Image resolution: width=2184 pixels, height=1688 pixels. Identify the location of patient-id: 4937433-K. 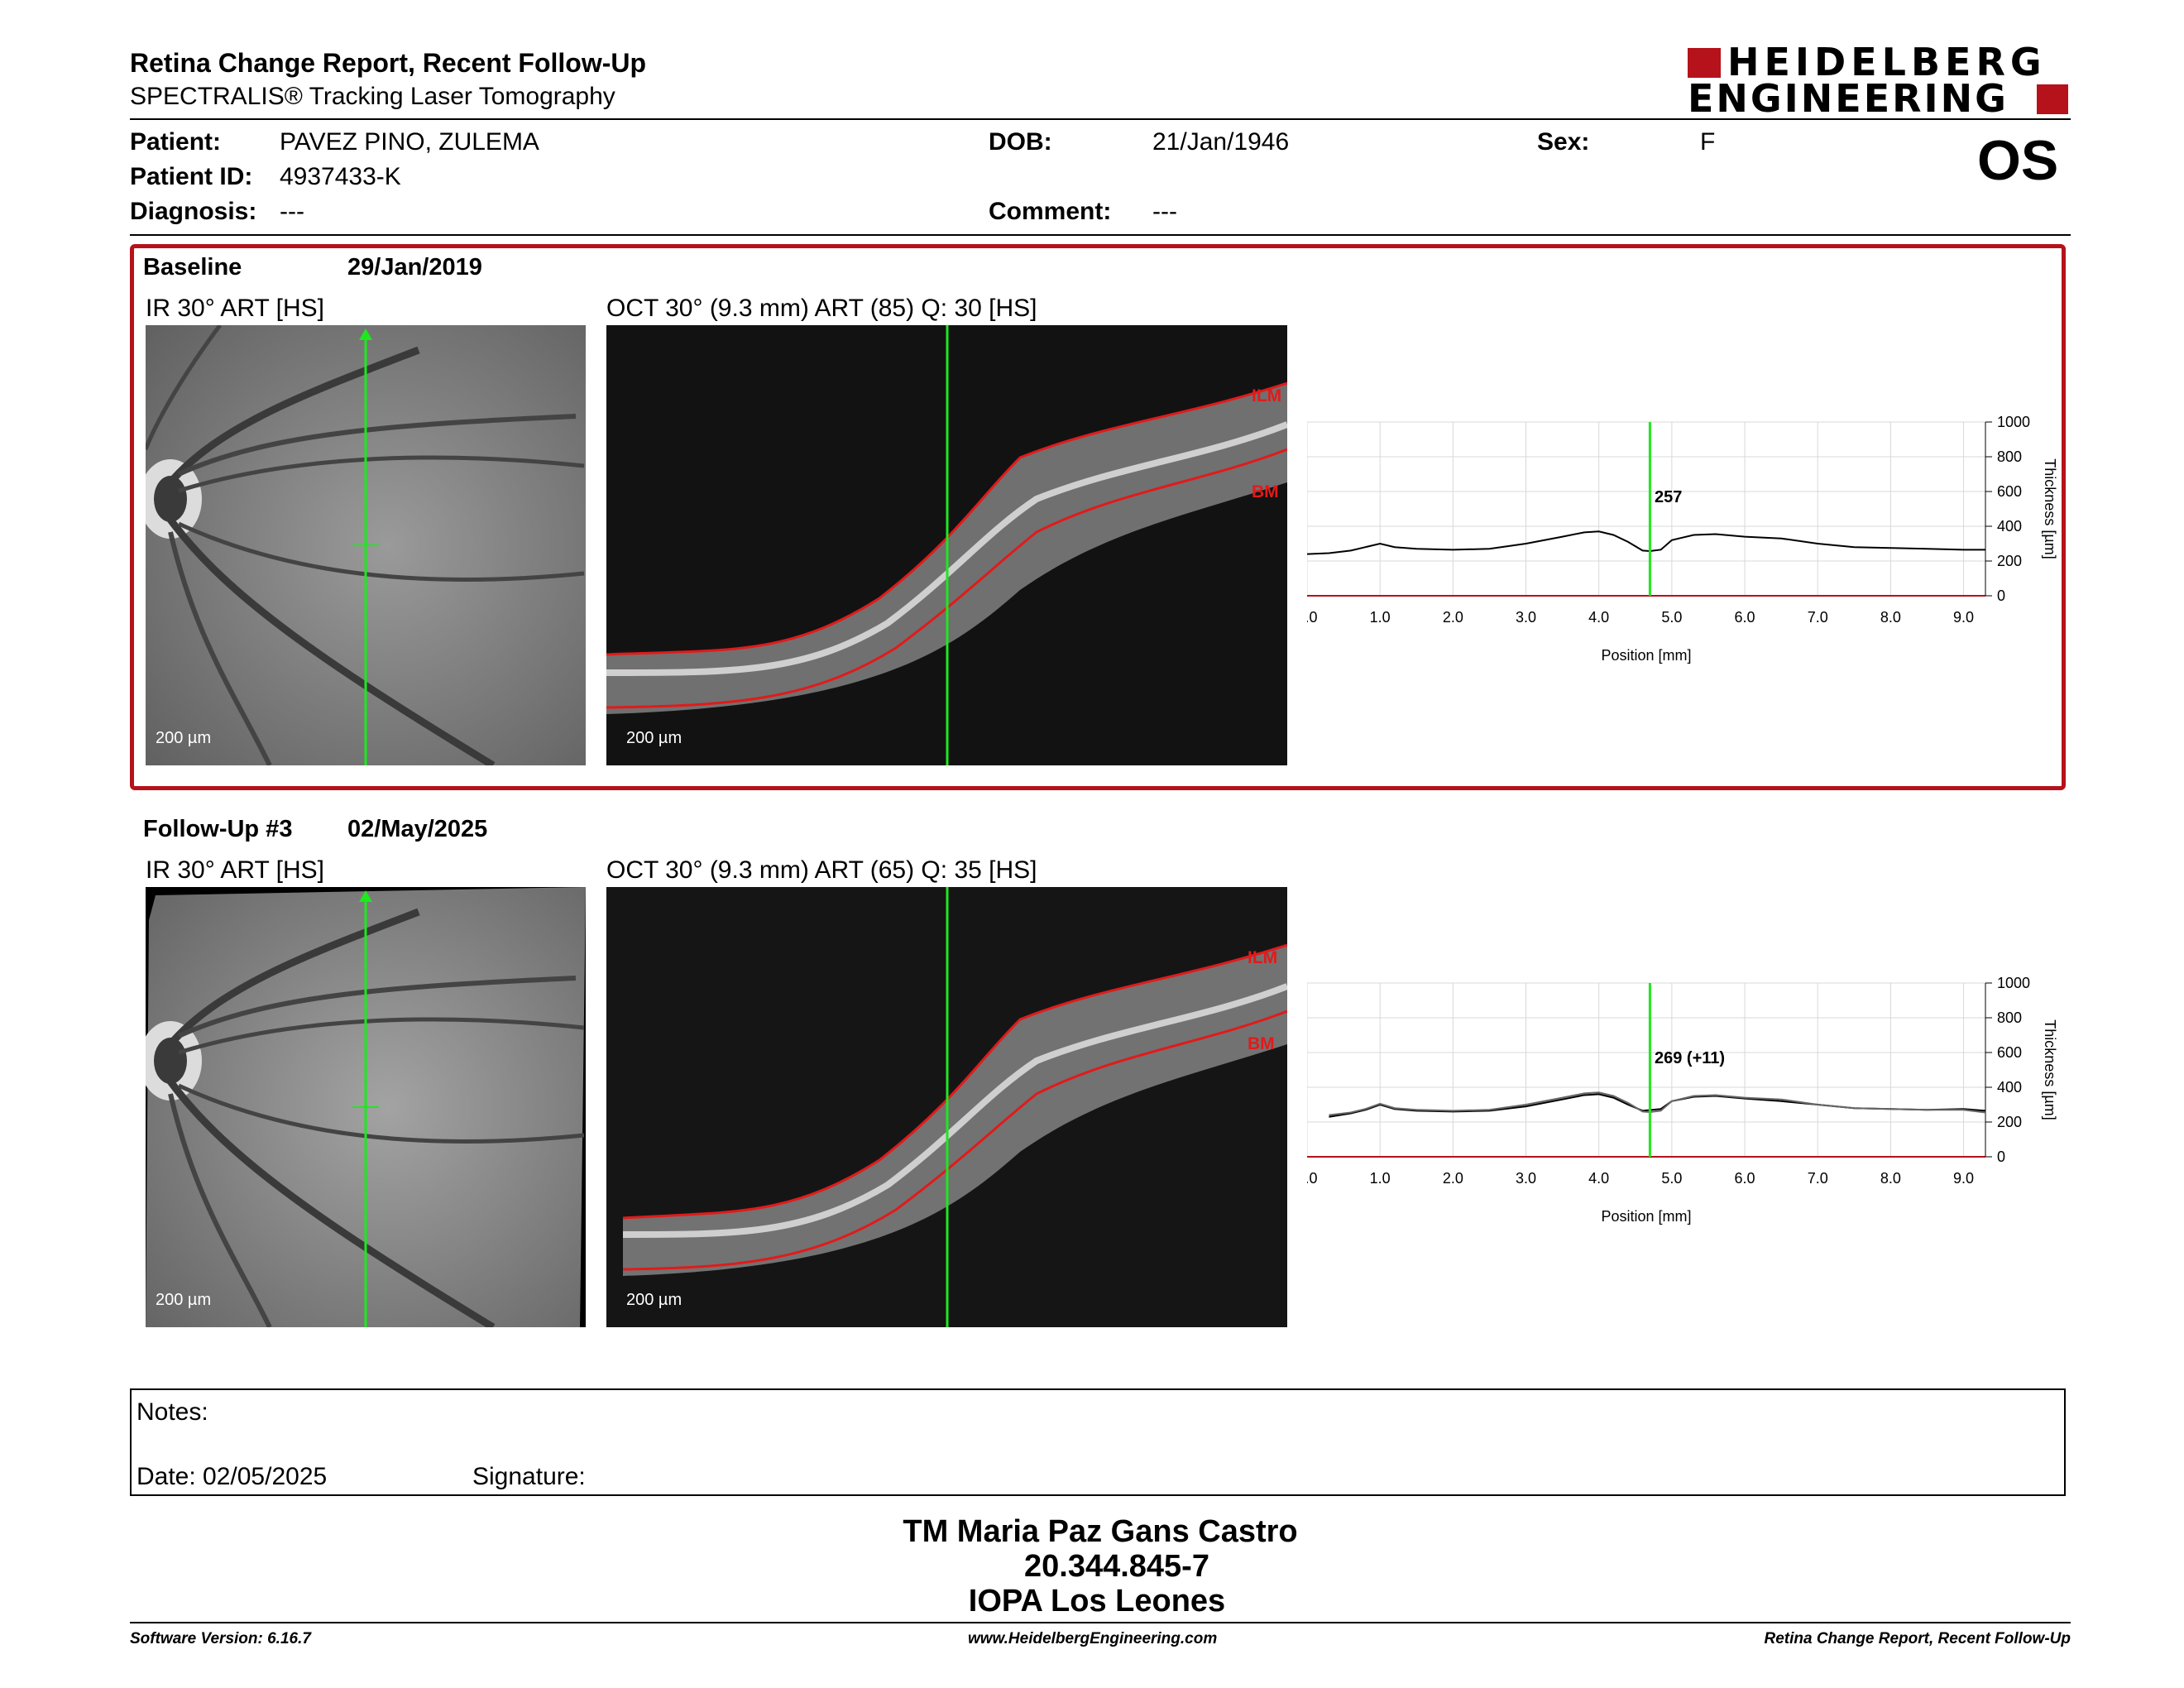
(340, 176).